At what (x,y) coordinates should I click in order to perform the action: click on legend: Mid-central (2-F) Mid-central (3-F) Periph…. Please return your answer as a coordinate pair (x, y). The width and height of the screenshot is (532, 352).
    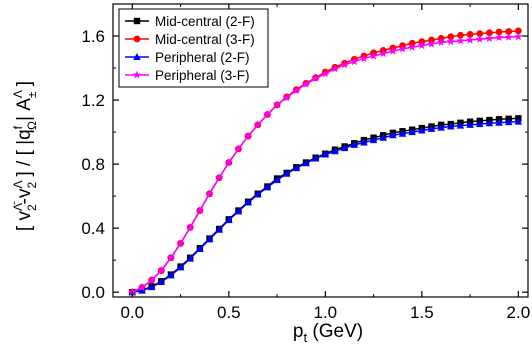
    Looking at the image, I should click on (193, 48).